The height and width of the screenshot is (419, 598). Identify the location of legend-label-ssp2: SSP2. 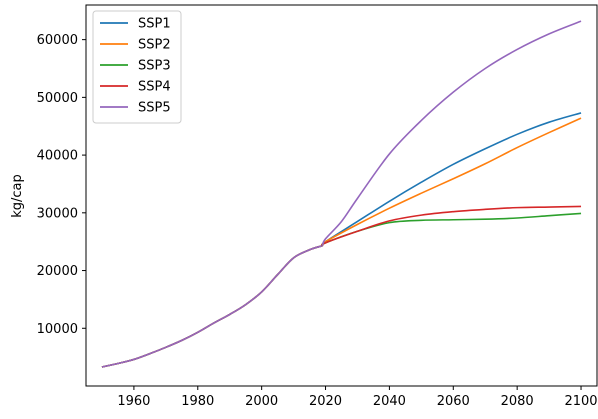
(154, 45).